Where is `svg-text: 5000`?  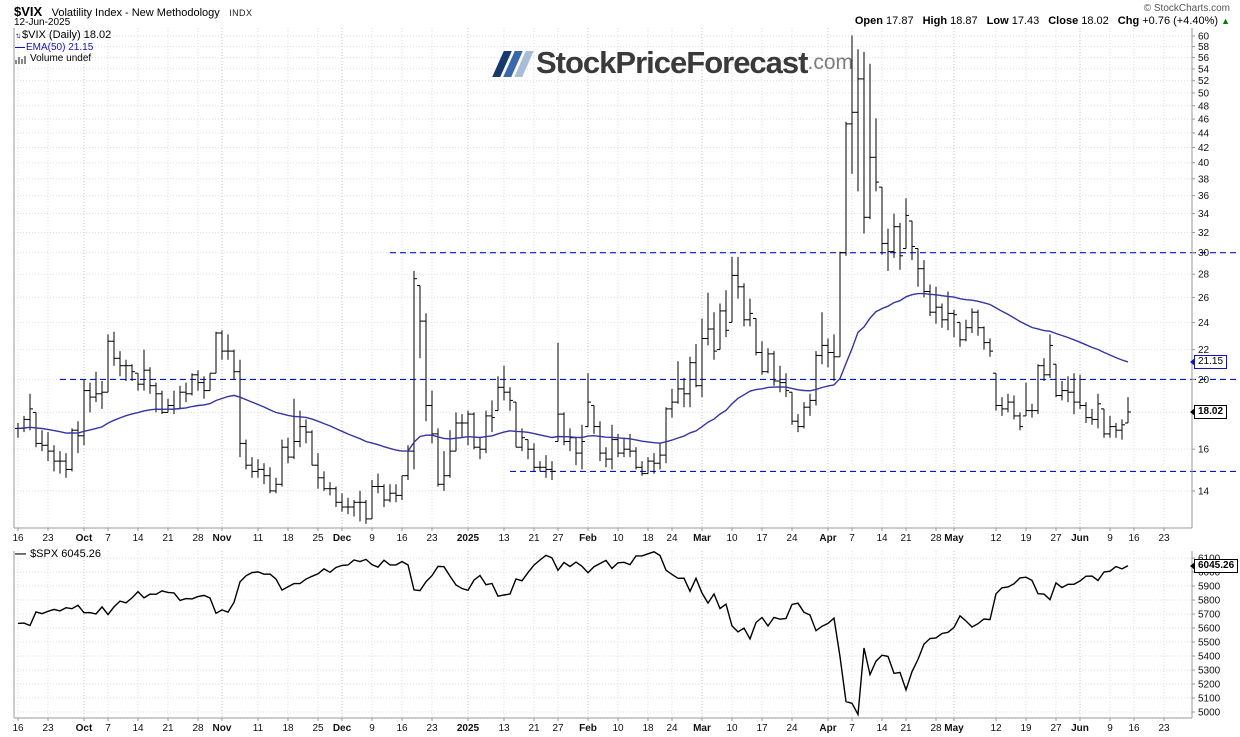 svg-text: 5000 is located at coordinates (1209, 713).